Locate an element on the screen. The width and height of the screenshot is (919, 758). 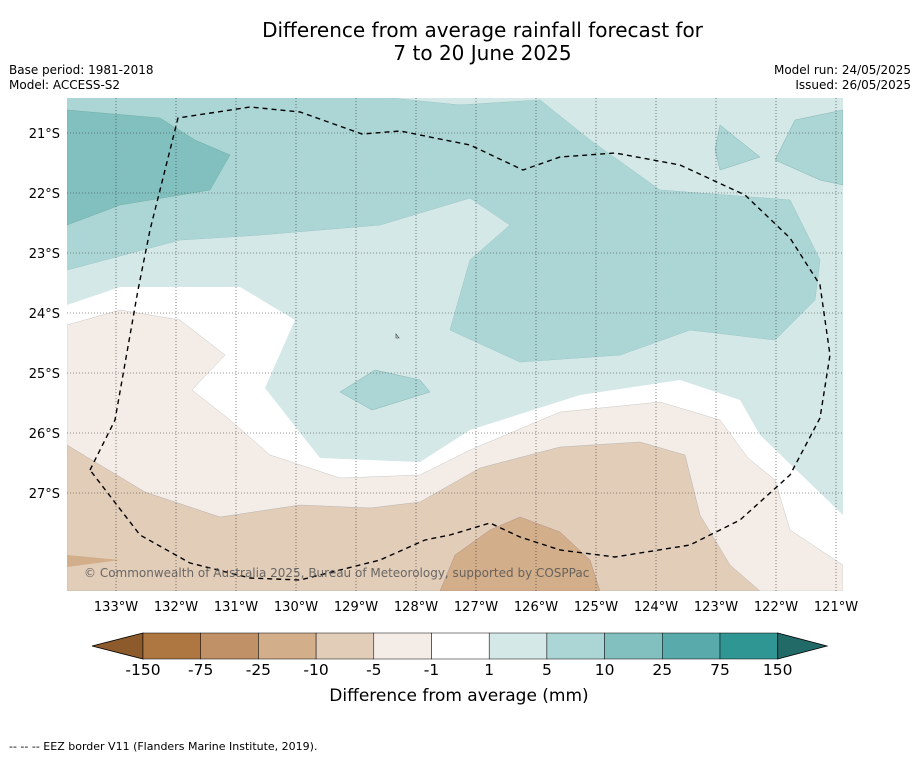
lon-label: 125°W is located at coordinates (596, 607).